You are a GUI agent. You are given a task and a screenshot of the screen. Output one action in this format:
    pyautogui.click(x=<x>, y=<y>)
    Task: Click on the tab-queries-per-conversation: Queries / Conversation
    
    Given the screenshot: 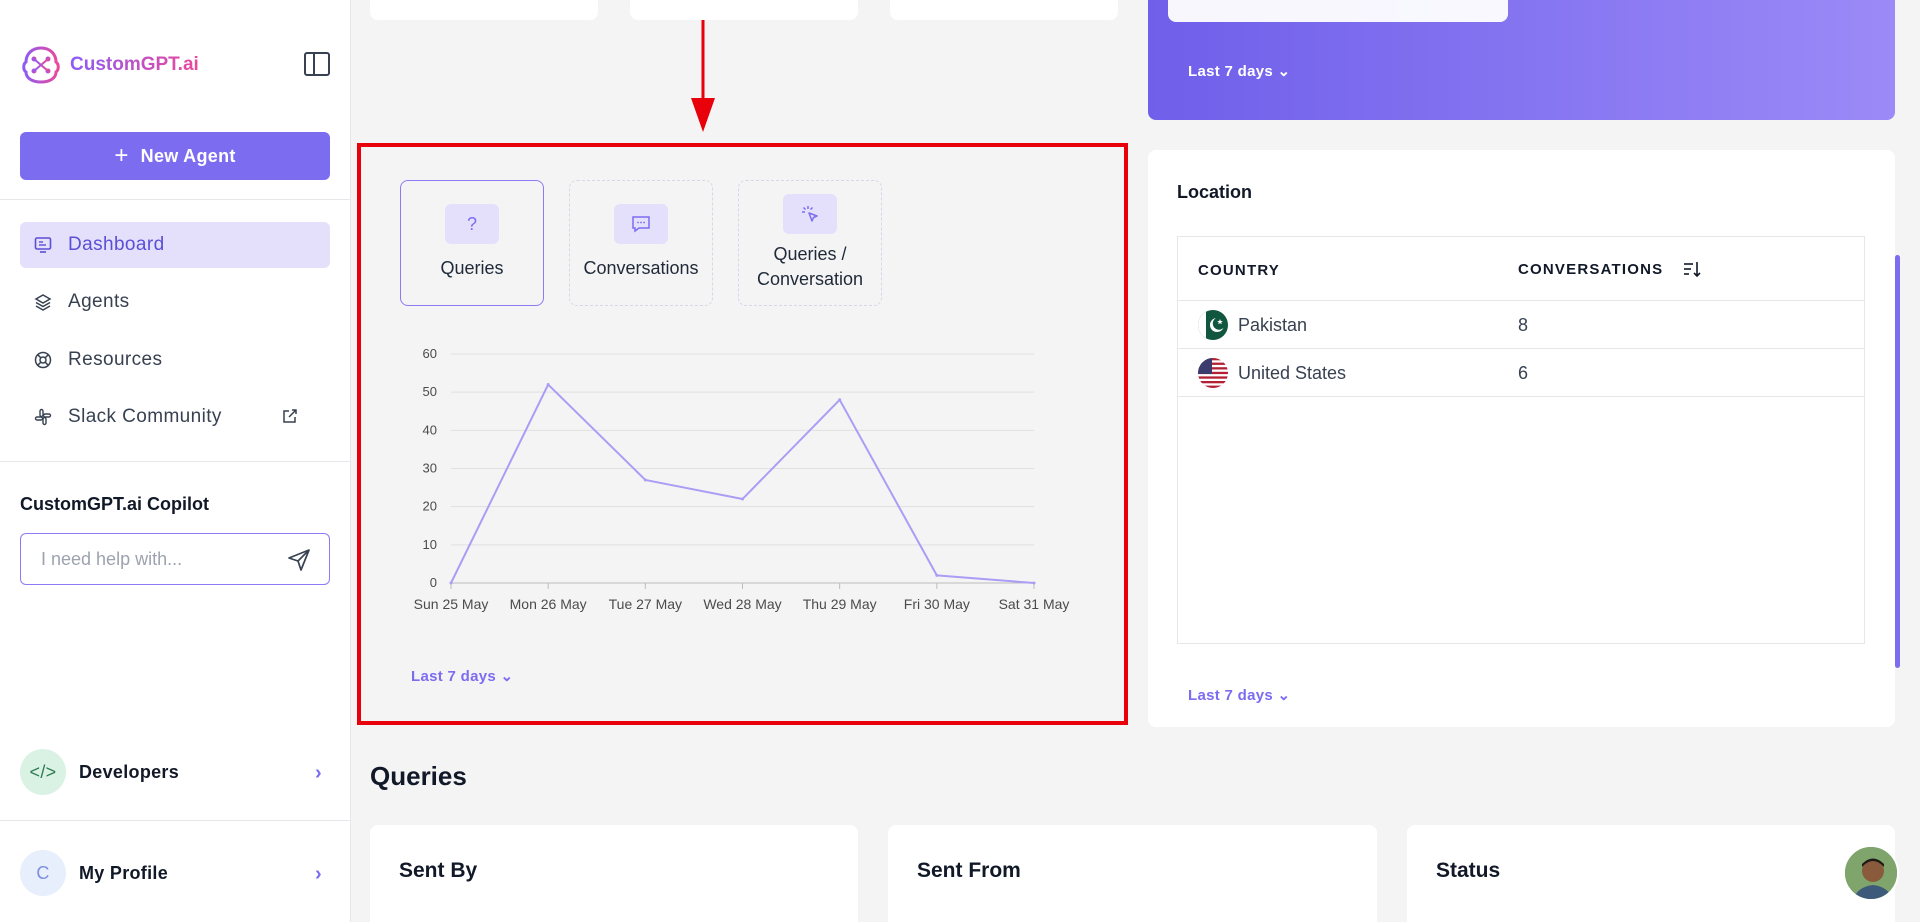 What is the action you would take?
    pyautogui.click(x=810, y=243)
    